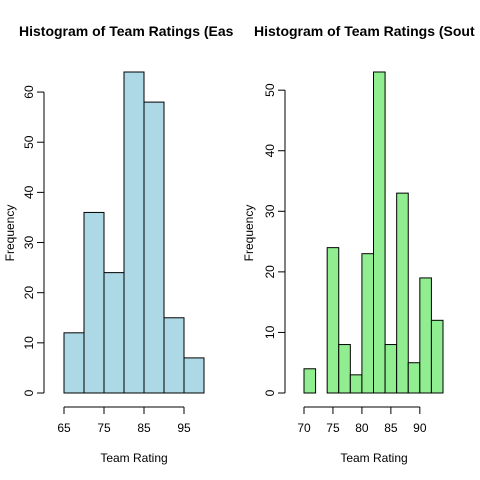 This screenshot has width=480, height=480. What do you see at coordinates (270, 392) in the screenshot?
I see `south-y-tick-label: 0` at bounding box center [270, 392].